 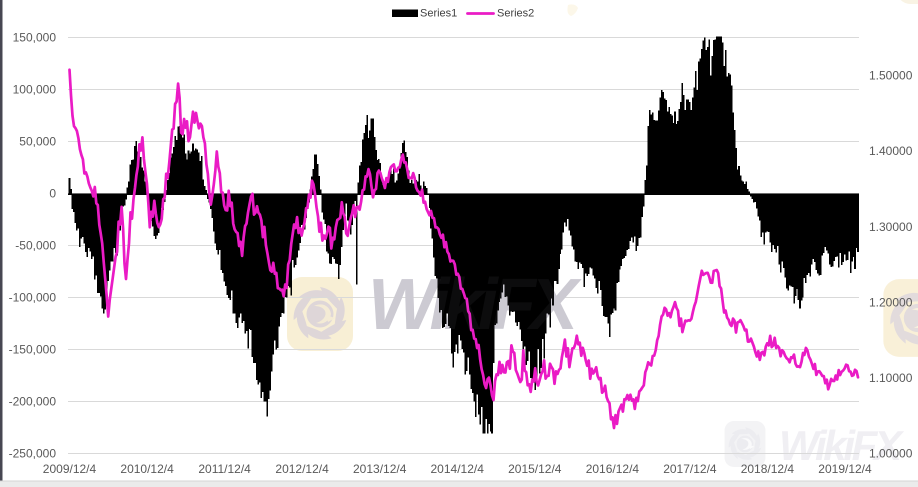 I want to click on svg-text: 2009/12/4, so click(x=70, y=469).